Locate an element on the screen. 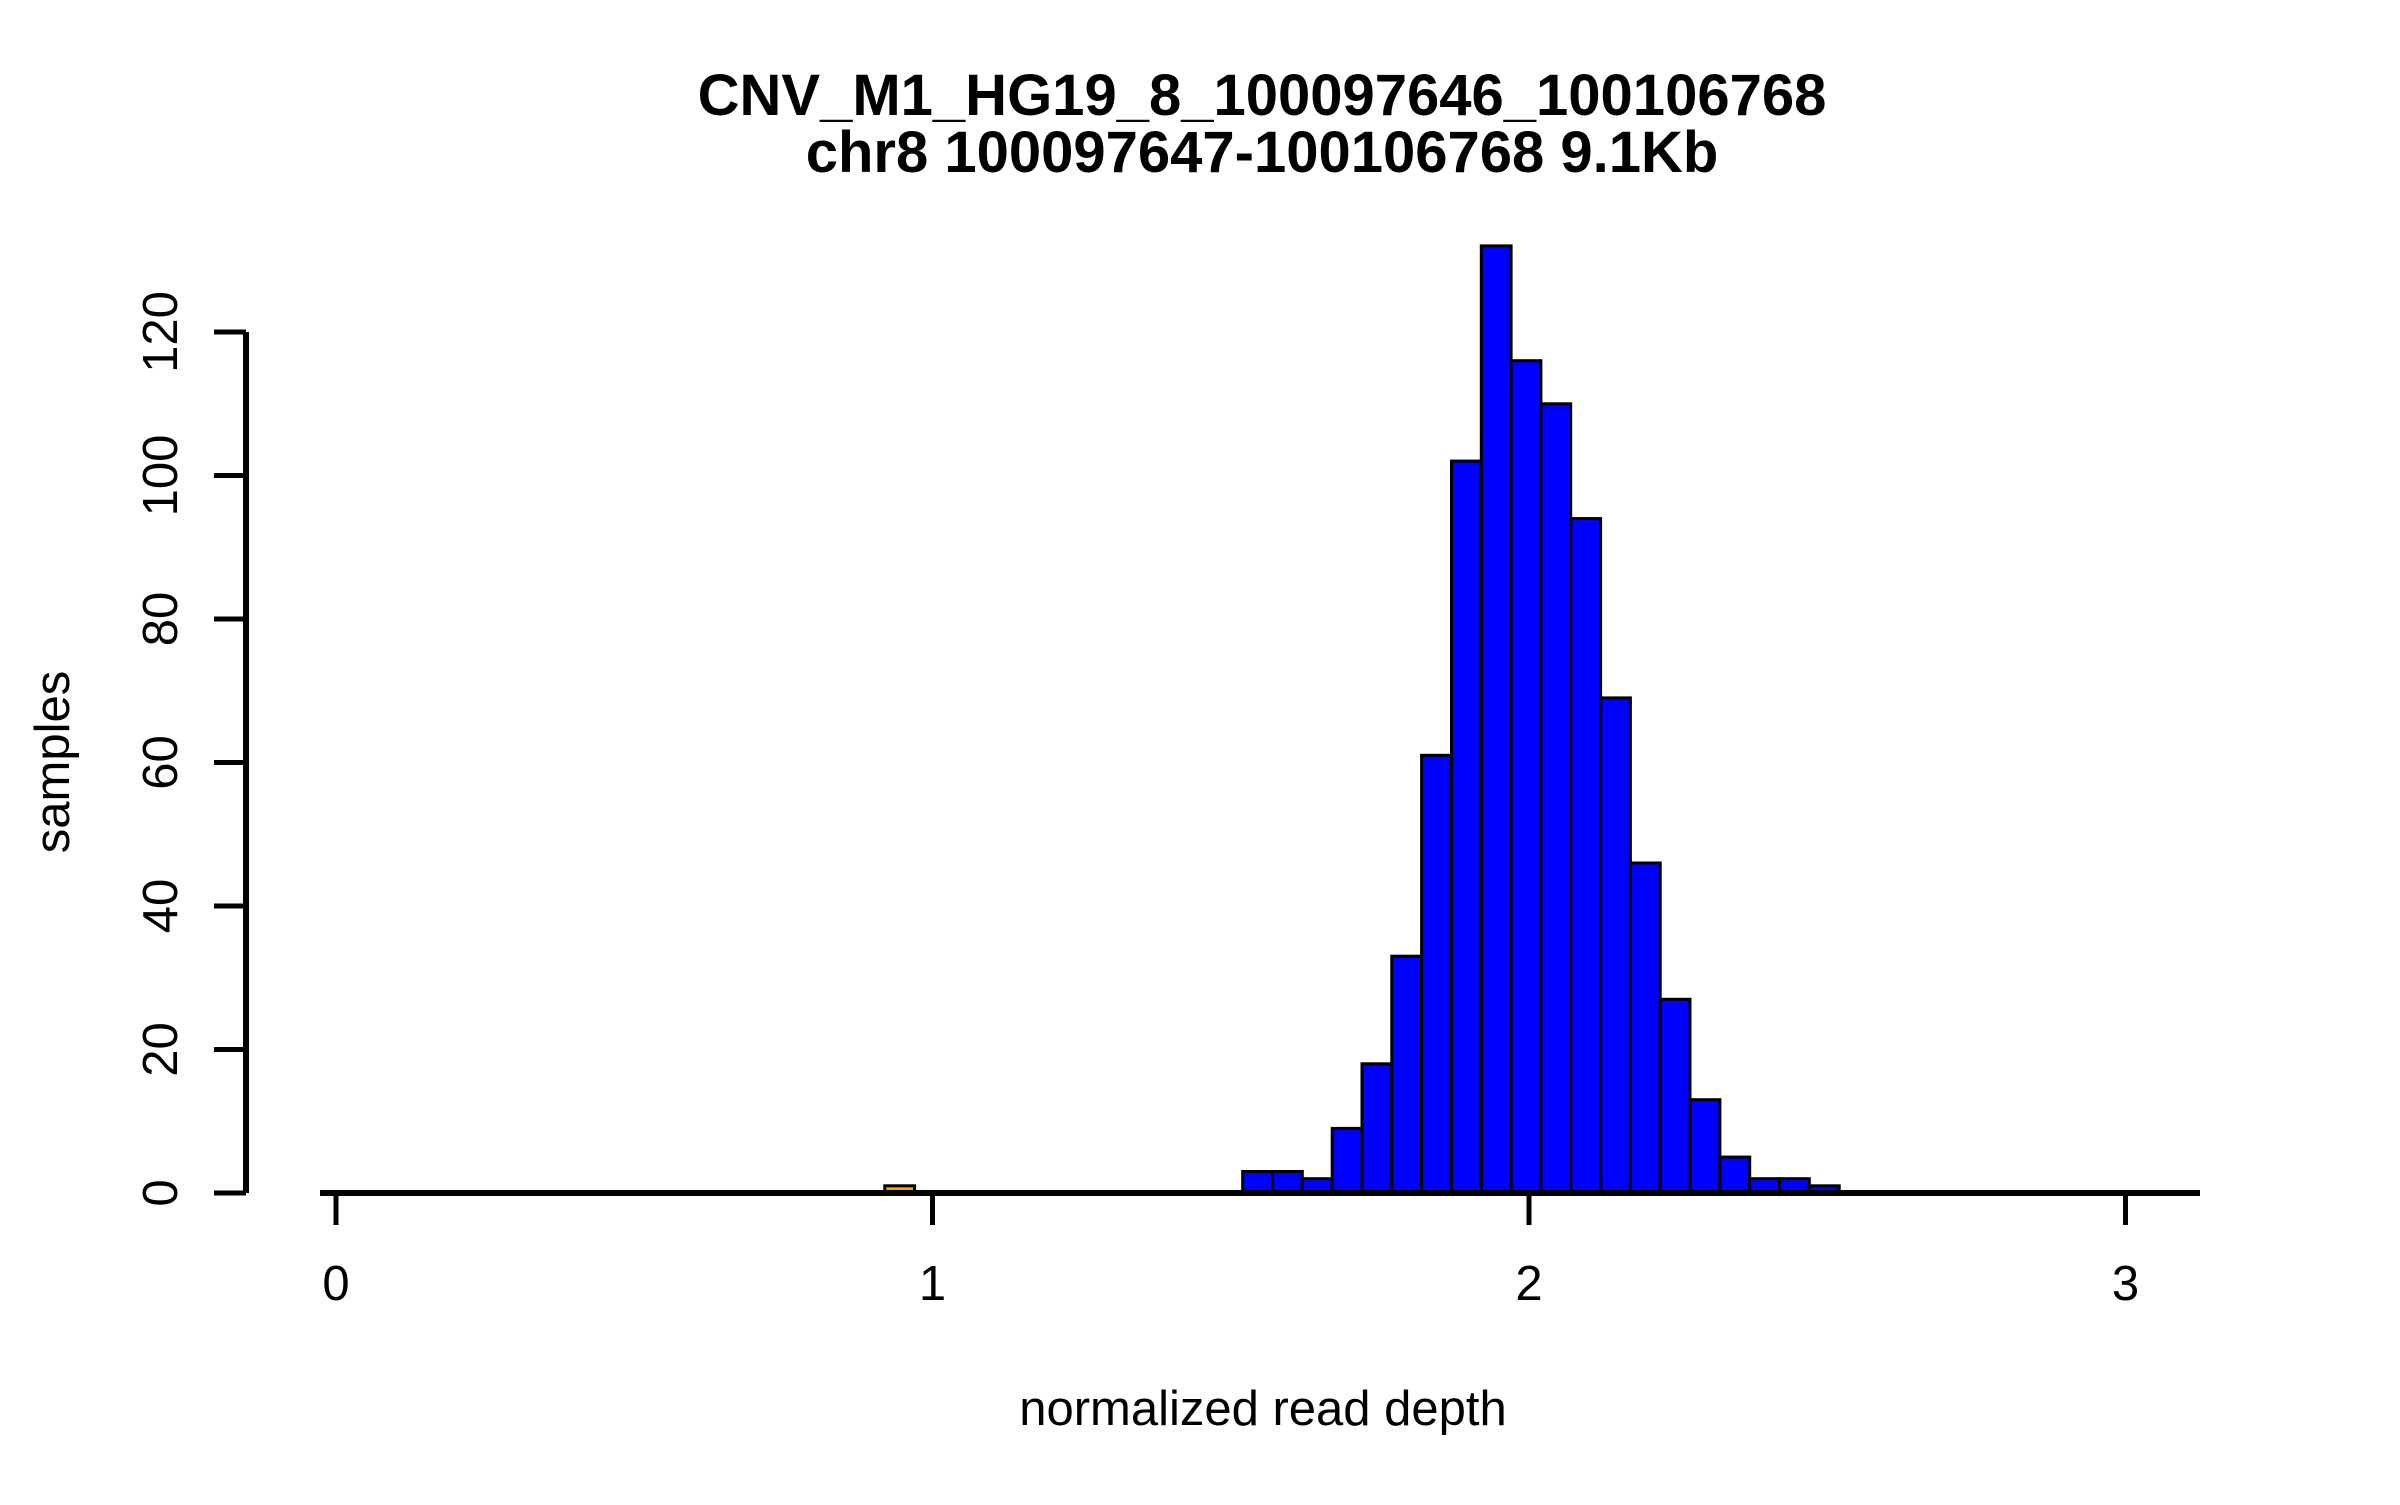  y-tick-label: 0 is located at coordinates (161, 1192).